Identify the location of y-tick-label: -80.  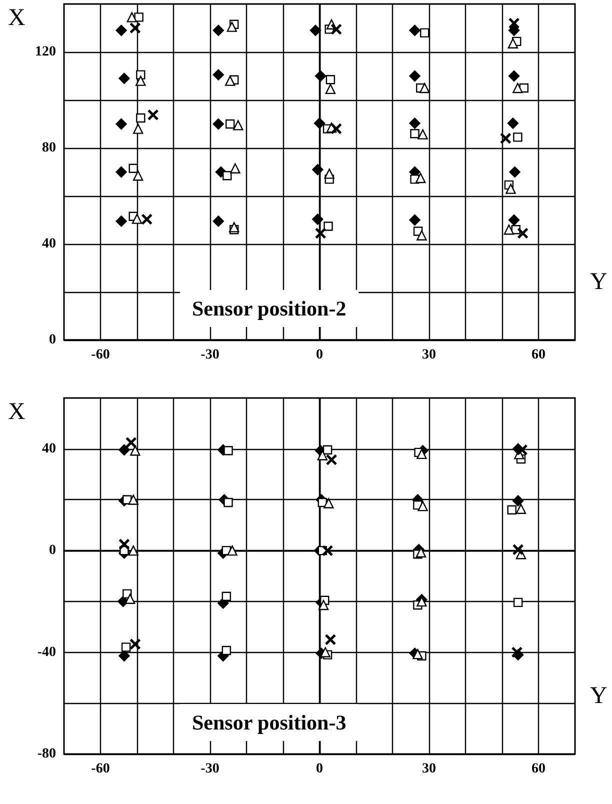
(46, 754).